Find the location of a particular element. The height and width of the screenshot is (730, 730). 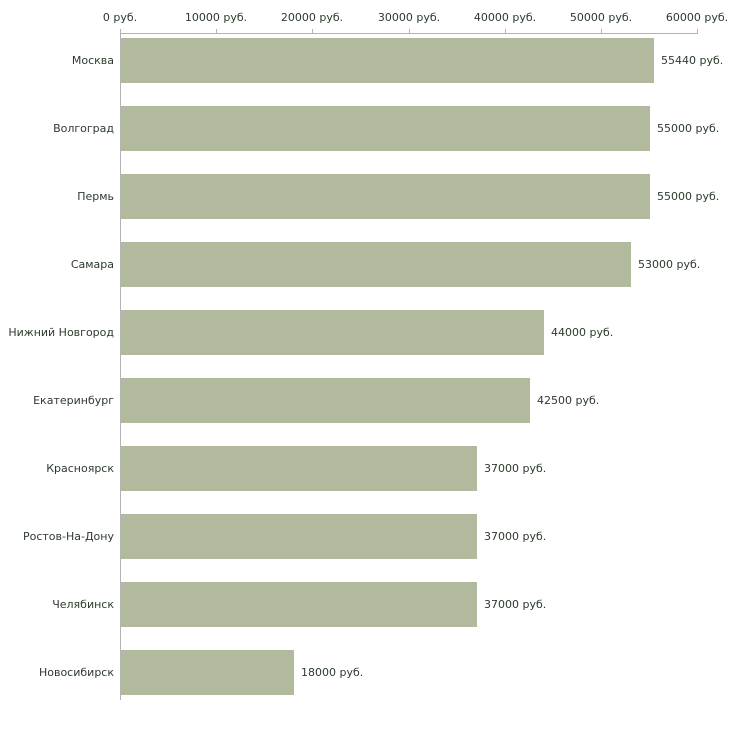

category-label: Екатеринбург is located at coordinates (73, 400).